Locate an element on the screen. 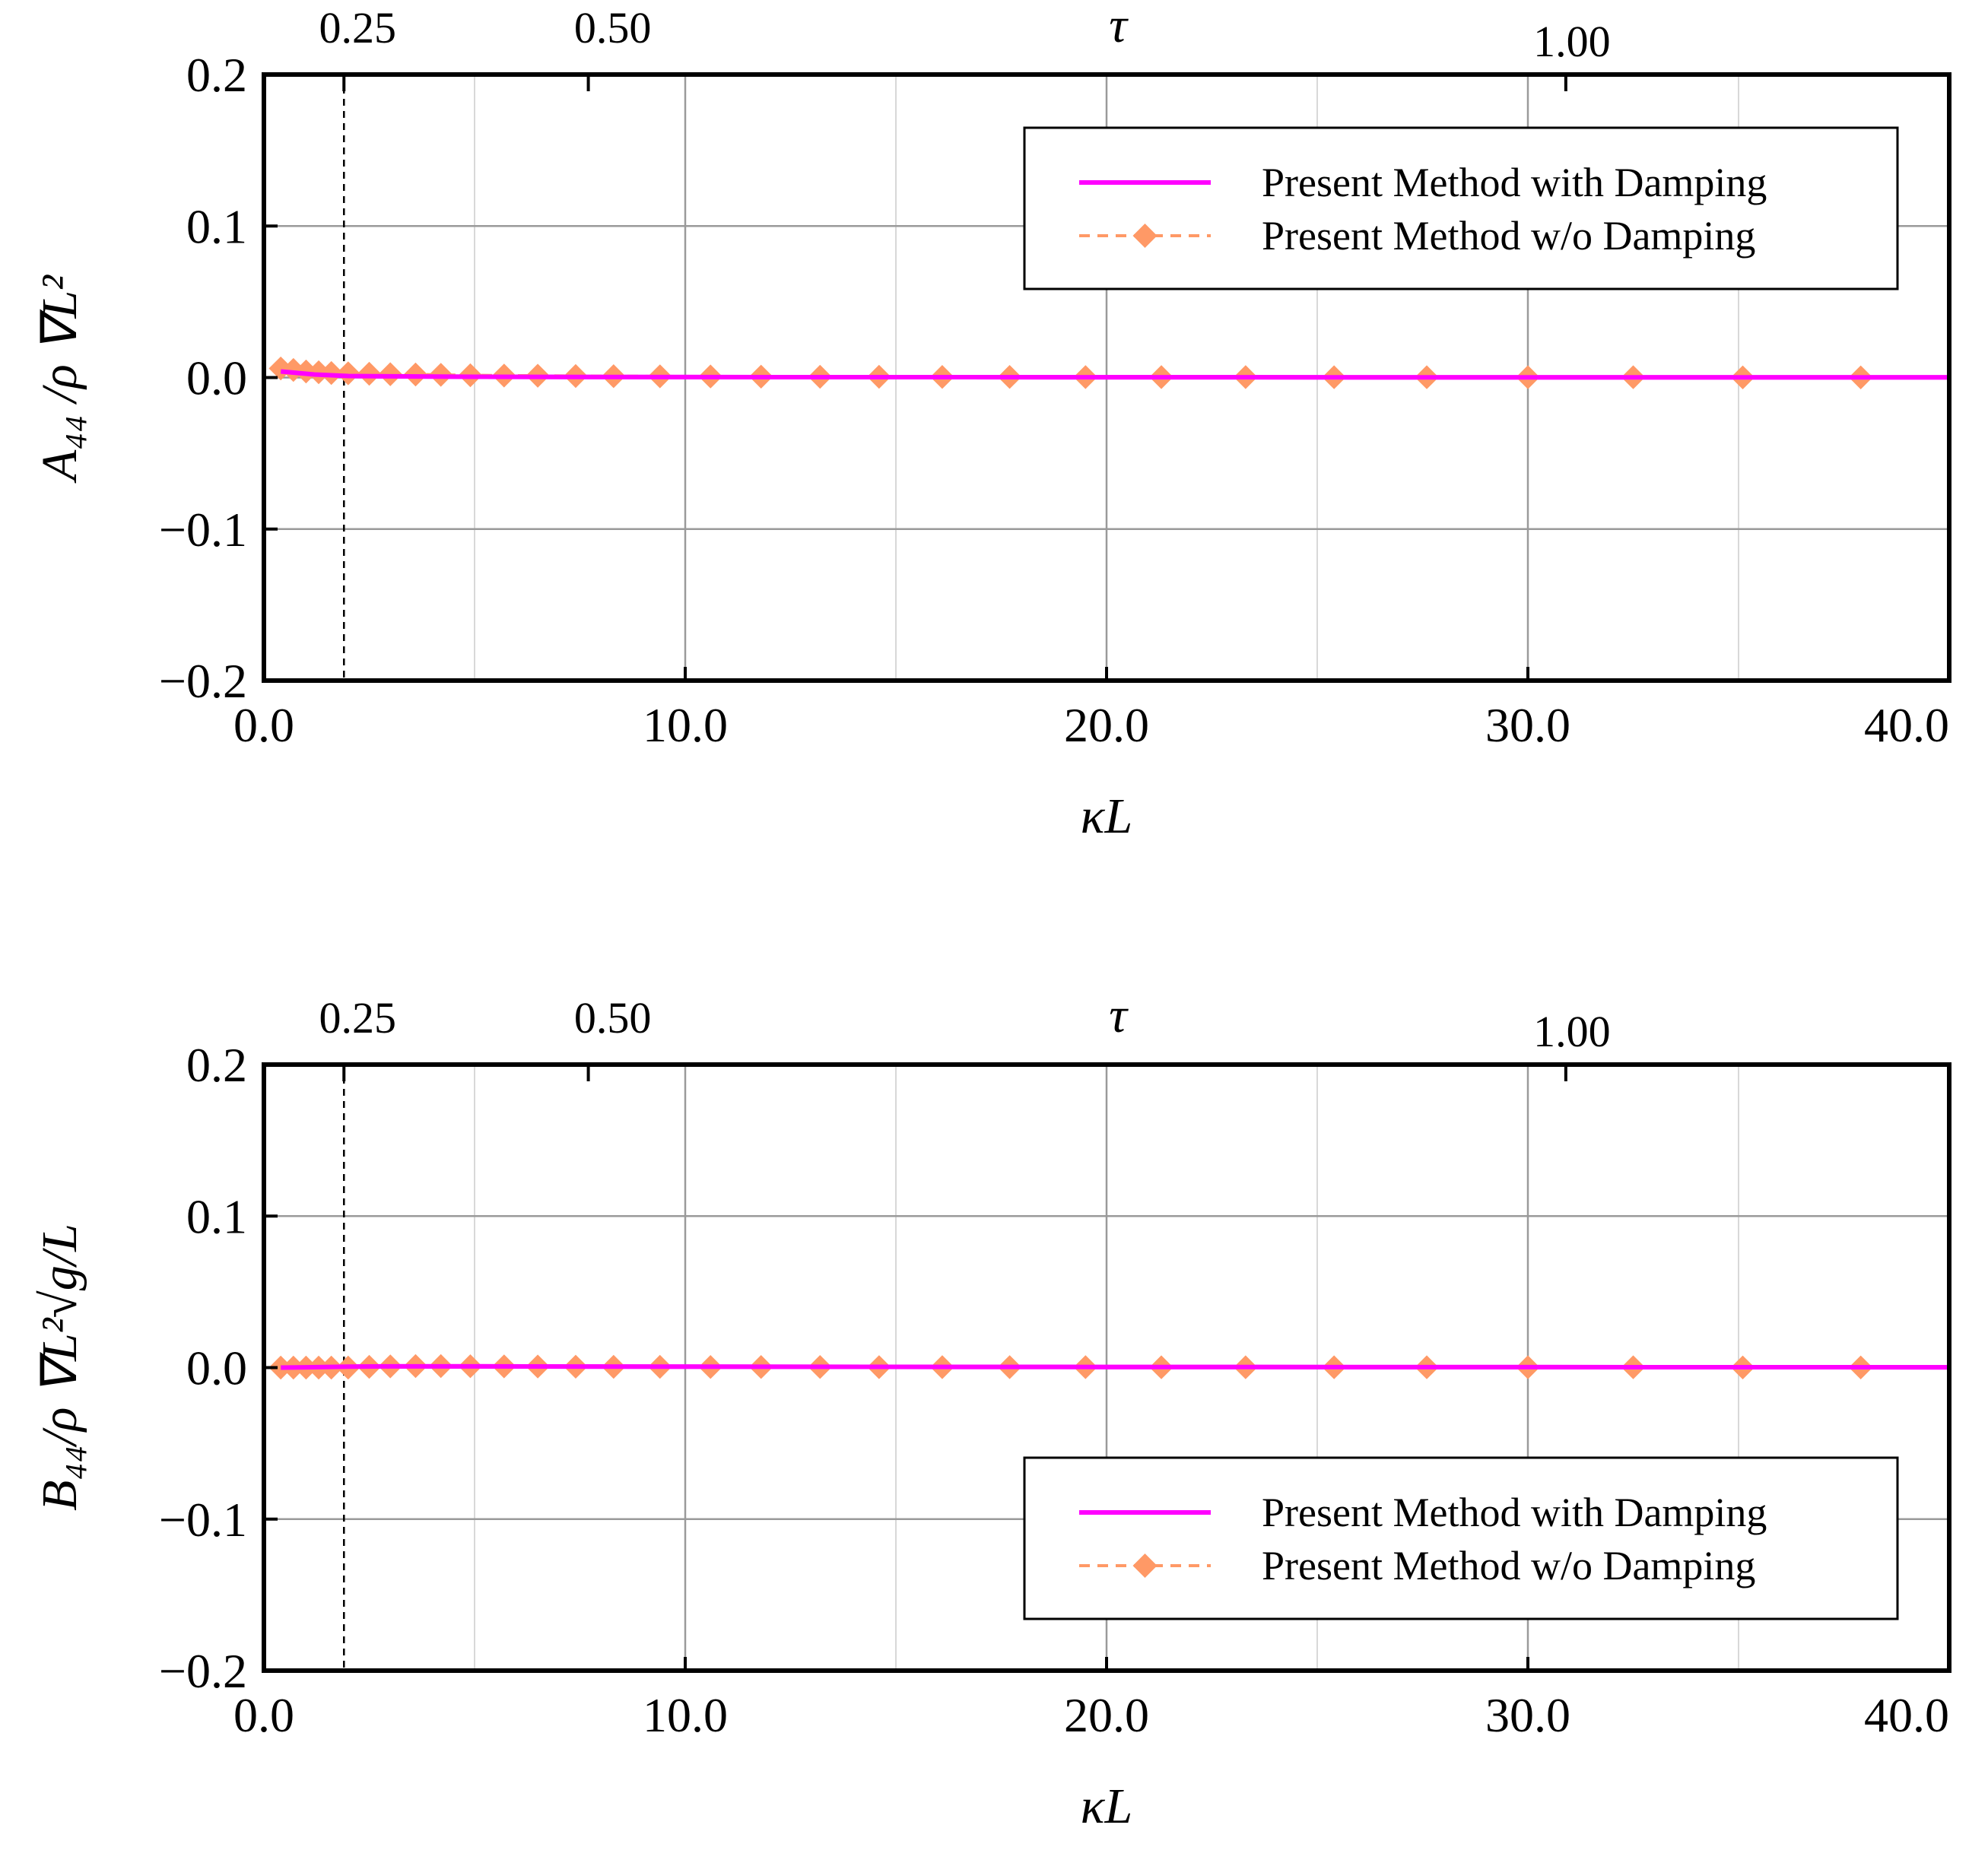  y-axis-label: B₄₄/ρ ∇L²√g/L is located at coordinates (59, 1367).